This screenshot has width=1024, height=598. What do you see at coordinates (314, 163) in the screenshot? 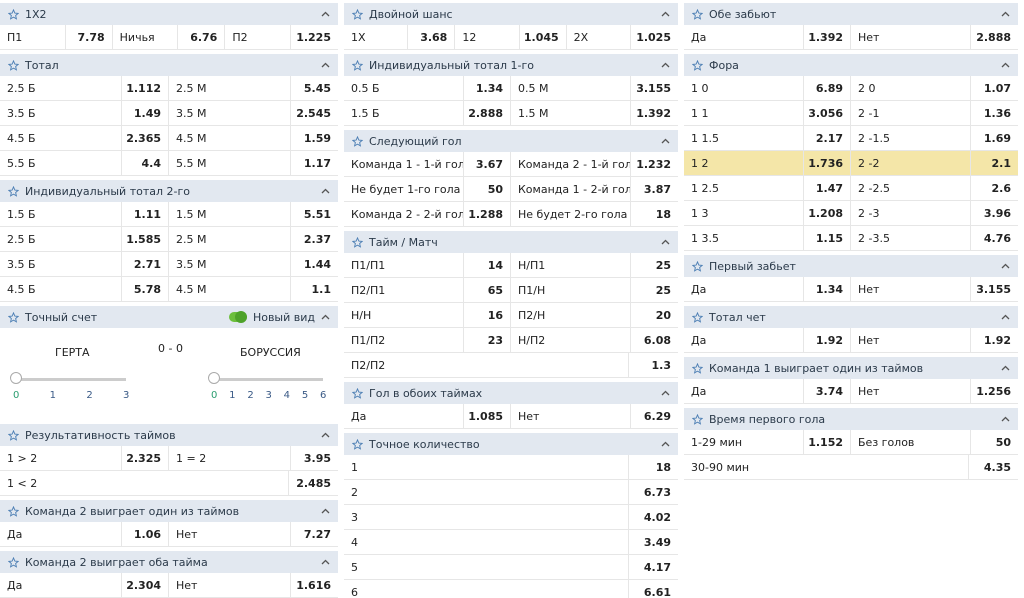
I see `odds-value: 1.17` at bounding box center [314, 163].